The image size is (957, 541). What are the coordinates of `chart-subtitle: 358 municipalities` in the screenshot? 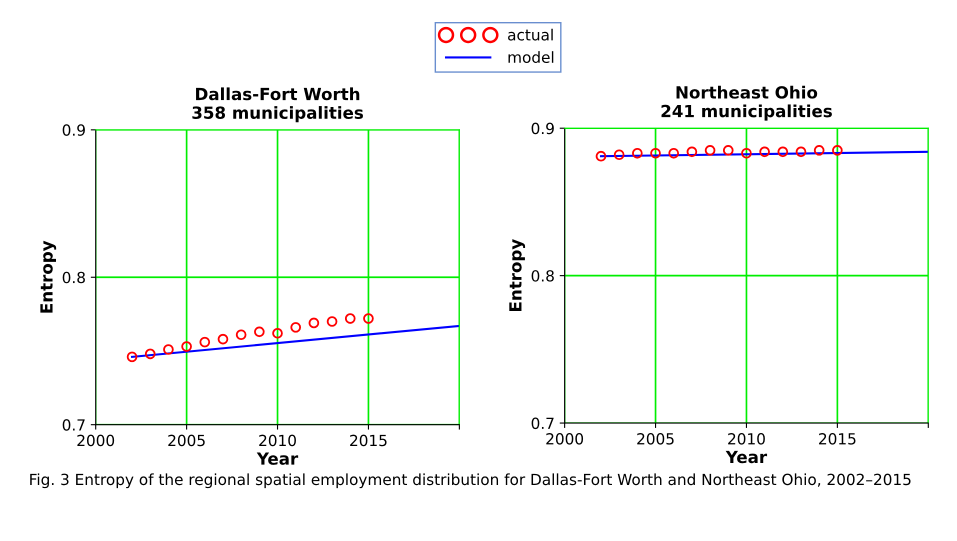 It's located at (277, 114).